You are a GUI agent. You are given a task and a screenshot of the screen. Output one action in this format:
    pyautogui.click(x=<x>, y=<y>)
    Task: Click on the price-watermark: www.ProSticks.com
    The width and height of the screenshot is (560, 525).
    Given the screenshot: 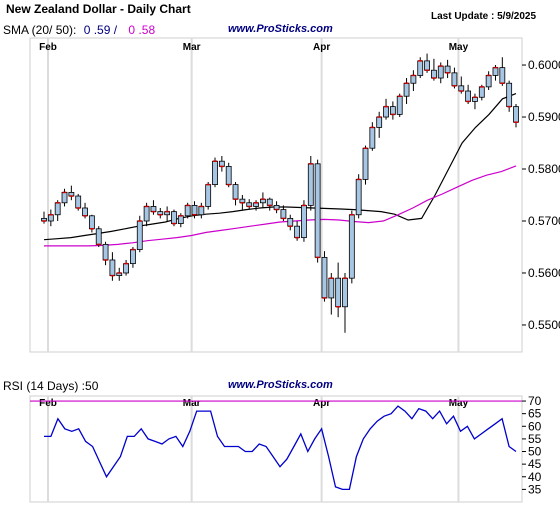 What is the action you would take?
    pyautogui.click(x=280, y=29)
    